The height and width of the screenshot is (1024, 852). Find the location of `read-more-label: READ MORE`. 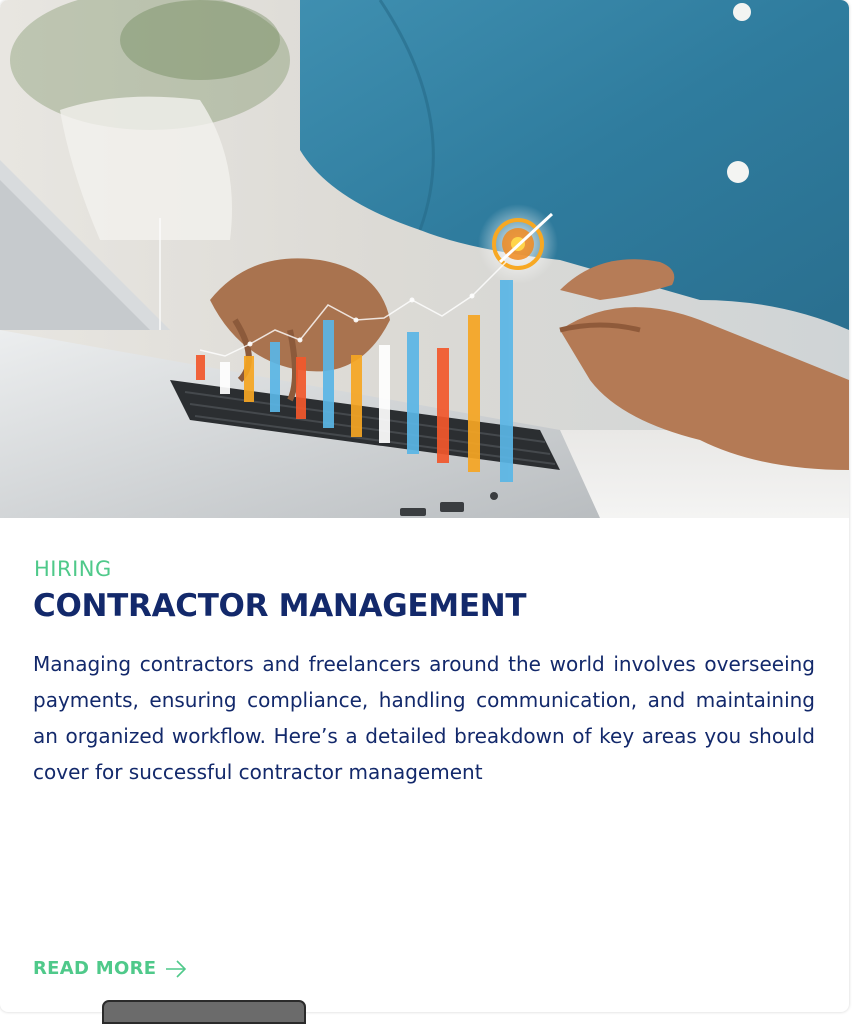

read-more-label: READ MORE is located at coordinates (95, 968).